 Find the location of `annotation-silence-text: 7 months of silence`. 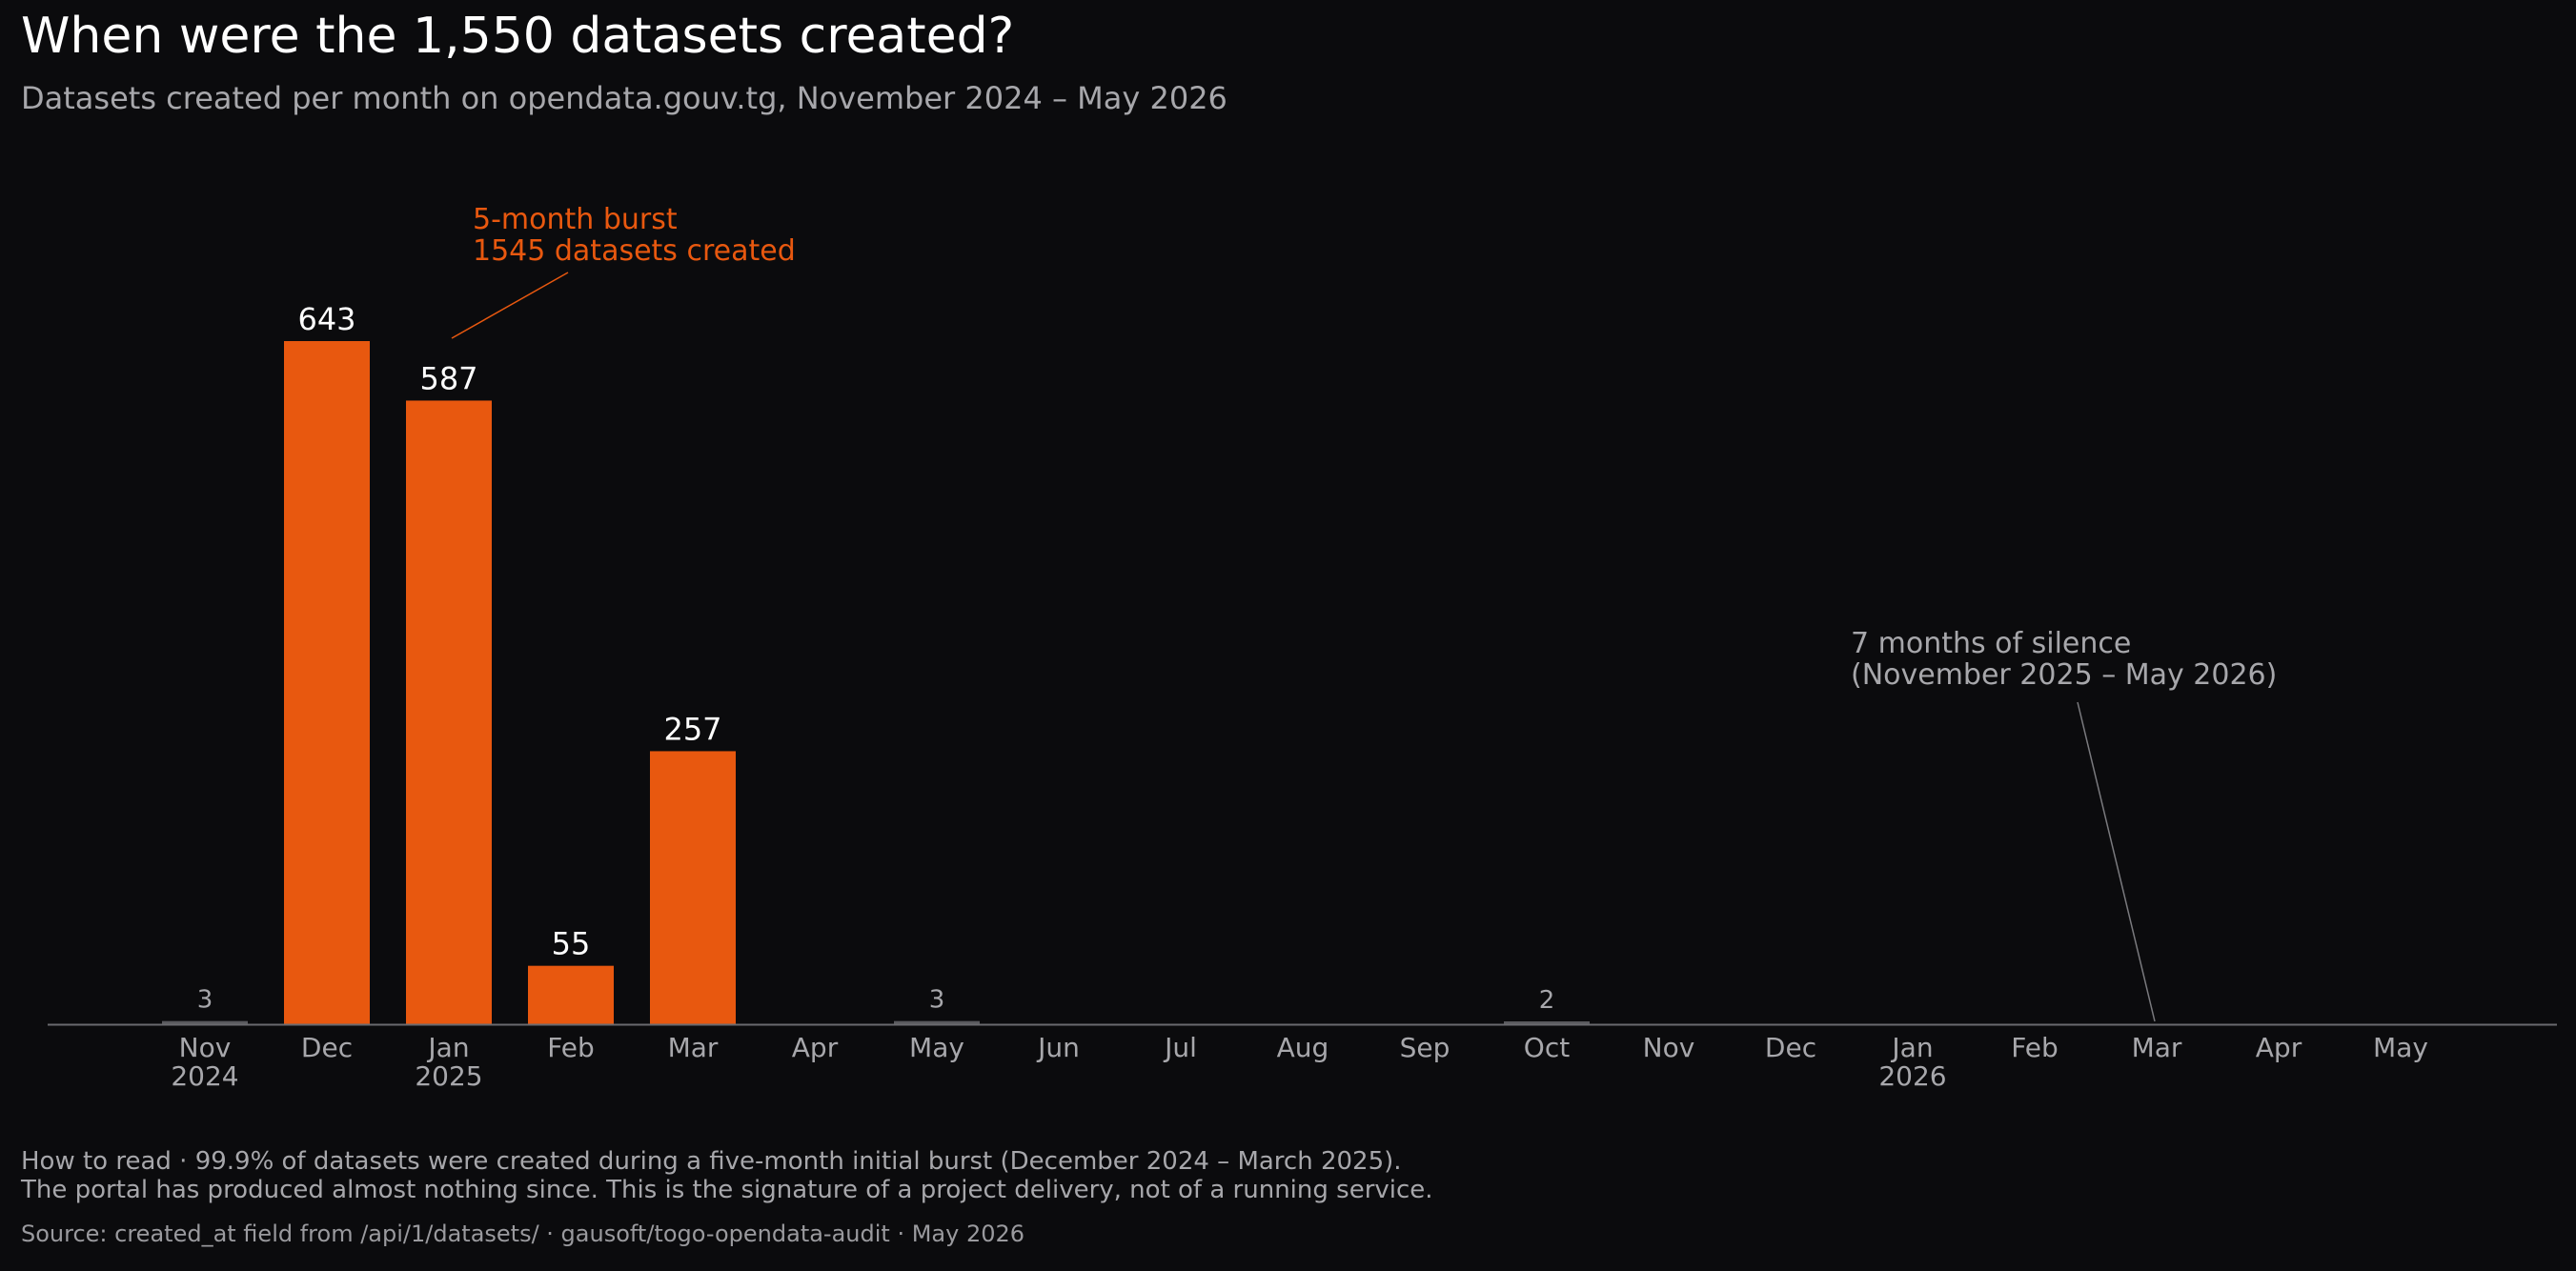

annotation-silence-text: 7 months of silence is located at coordinates (1991, 643).